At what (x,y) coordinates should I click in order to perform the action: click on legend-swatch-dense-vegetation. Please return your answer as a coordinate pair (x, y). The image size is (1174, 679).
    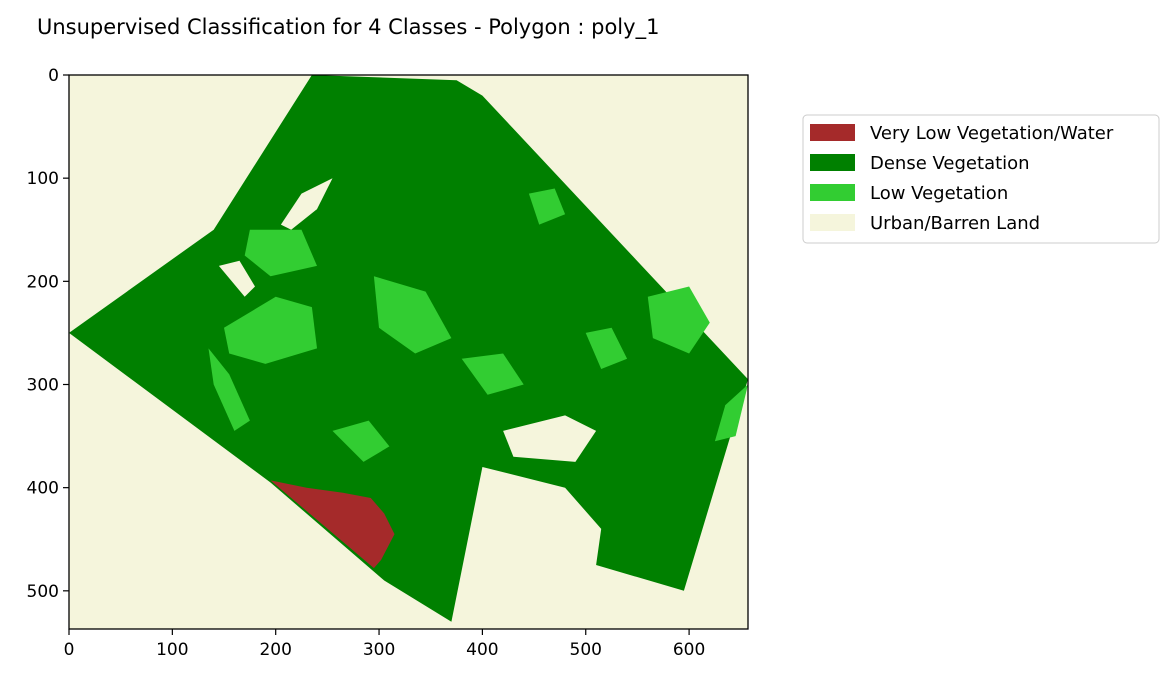
    Looking at the image, I should click on (832, 162).